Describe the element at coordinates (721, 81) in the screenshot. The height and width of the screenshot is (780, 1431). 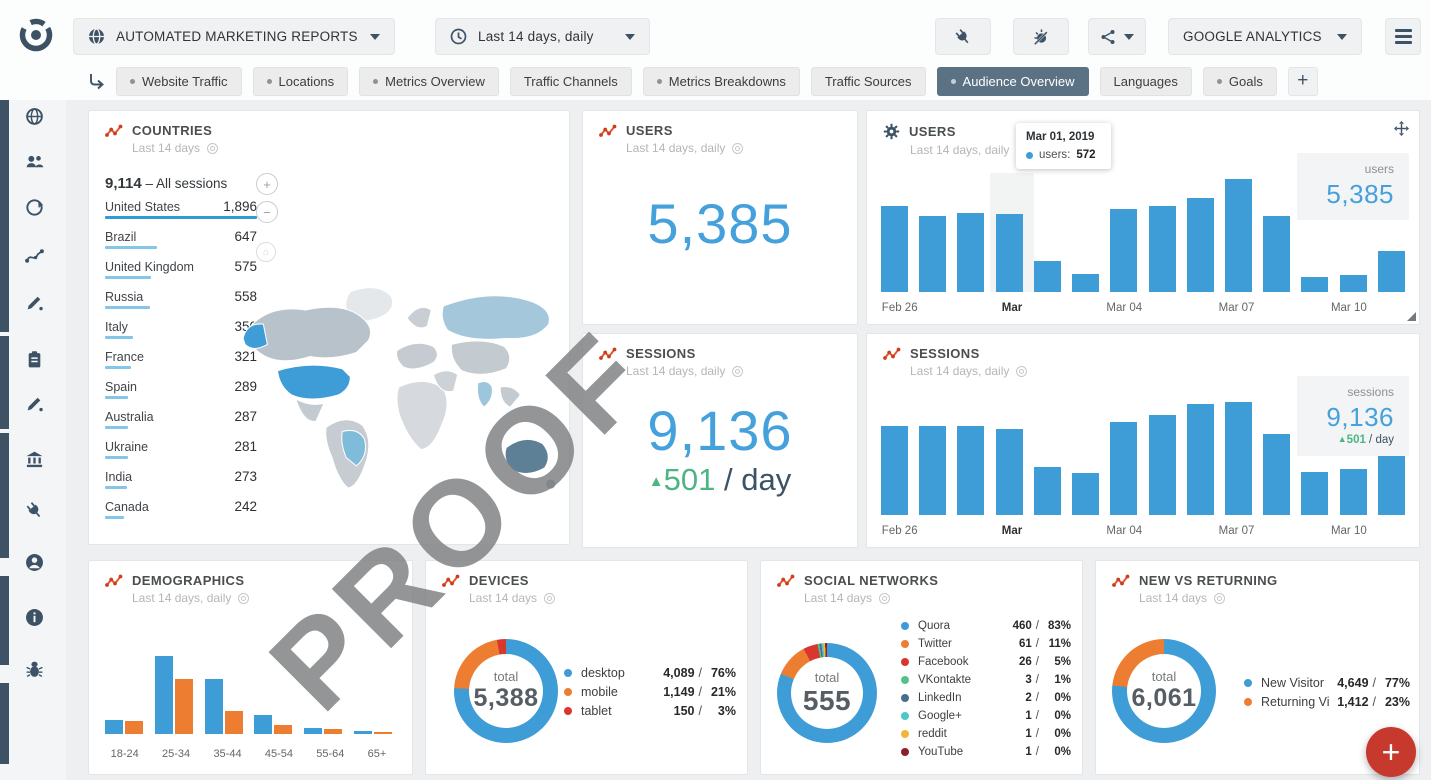
I see `tab-metrics-breakdowns: Metrics Breakdowns` at that location.